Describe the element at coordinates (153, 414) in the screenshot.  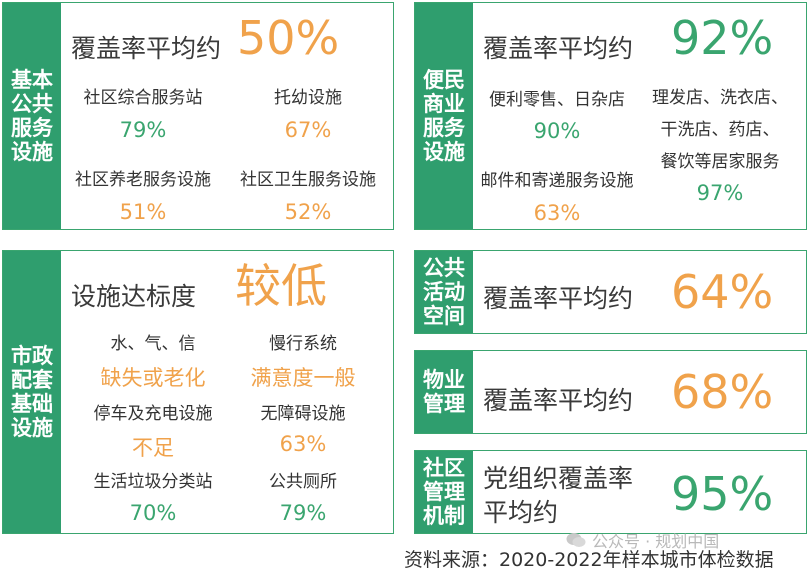
I see `item-label: 停车及充电设施` at that location.